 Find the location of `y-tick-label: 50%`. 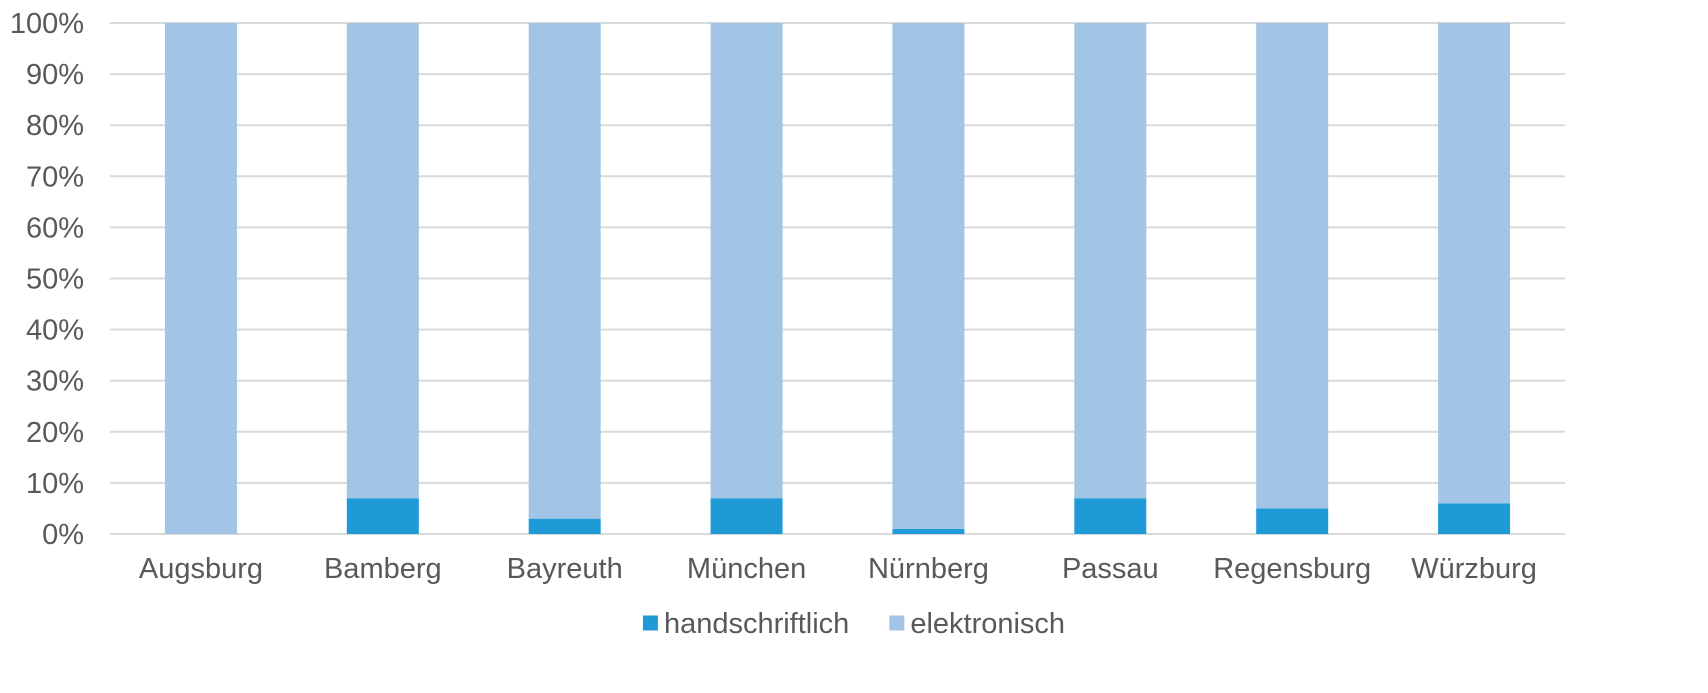

y-tick-label: 50% is located at coordinates (55, 280).